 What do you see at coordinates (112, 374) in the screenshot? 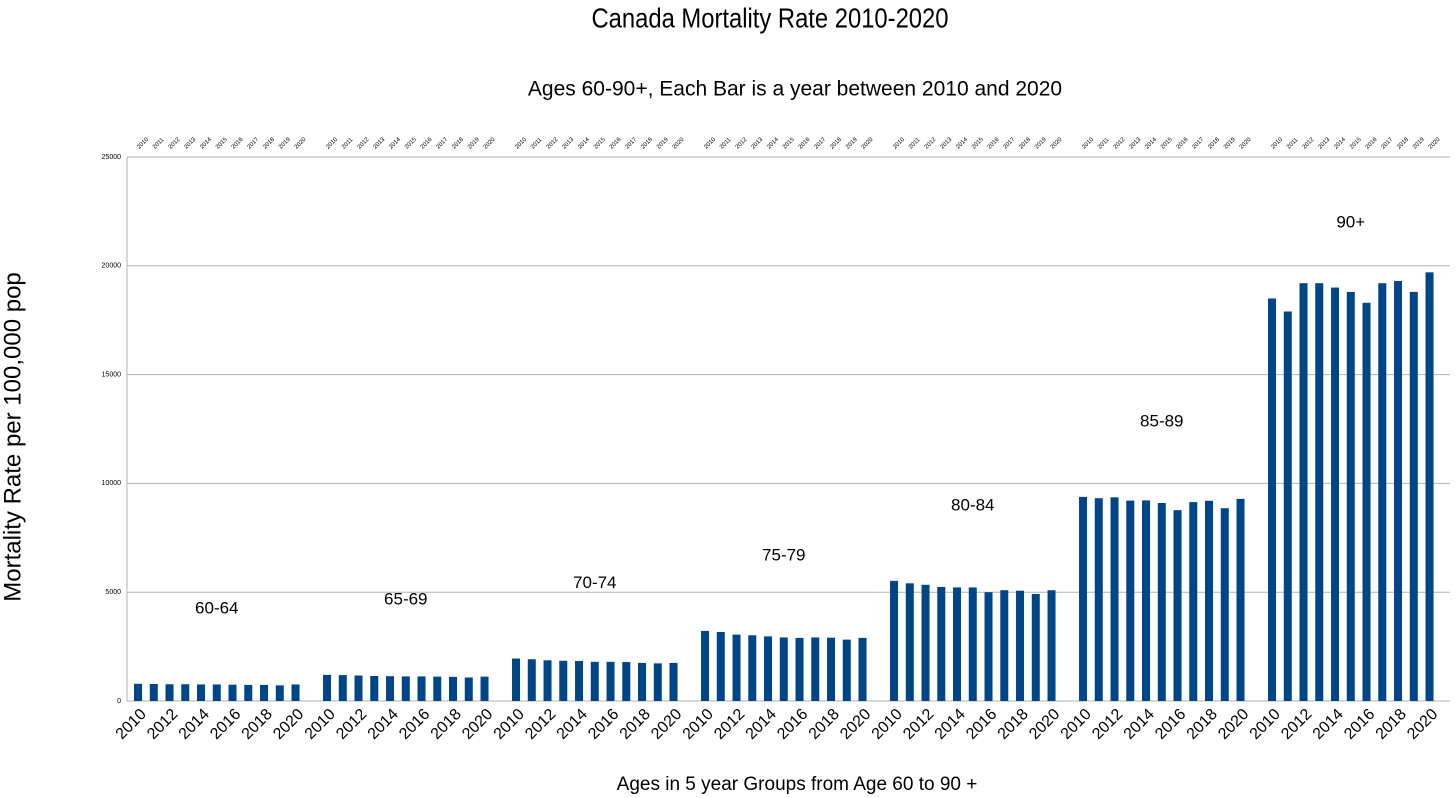
I see `y-tick-label: 15000` at bounding box center [112, 374].